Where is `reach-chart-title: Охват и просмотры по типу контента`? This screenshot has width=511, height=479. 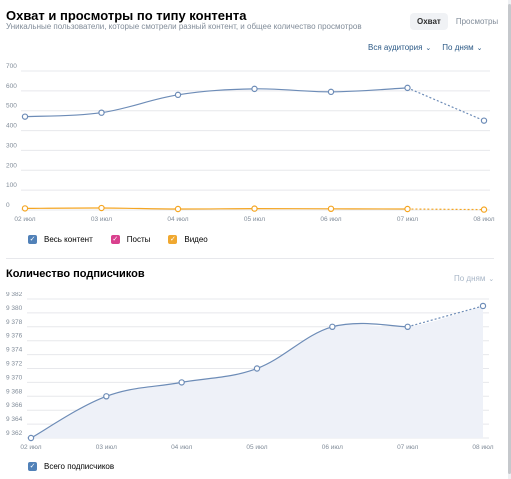
reach-chart-title: Охват и просмотры по типу контента is located at coordinates (126, 15).